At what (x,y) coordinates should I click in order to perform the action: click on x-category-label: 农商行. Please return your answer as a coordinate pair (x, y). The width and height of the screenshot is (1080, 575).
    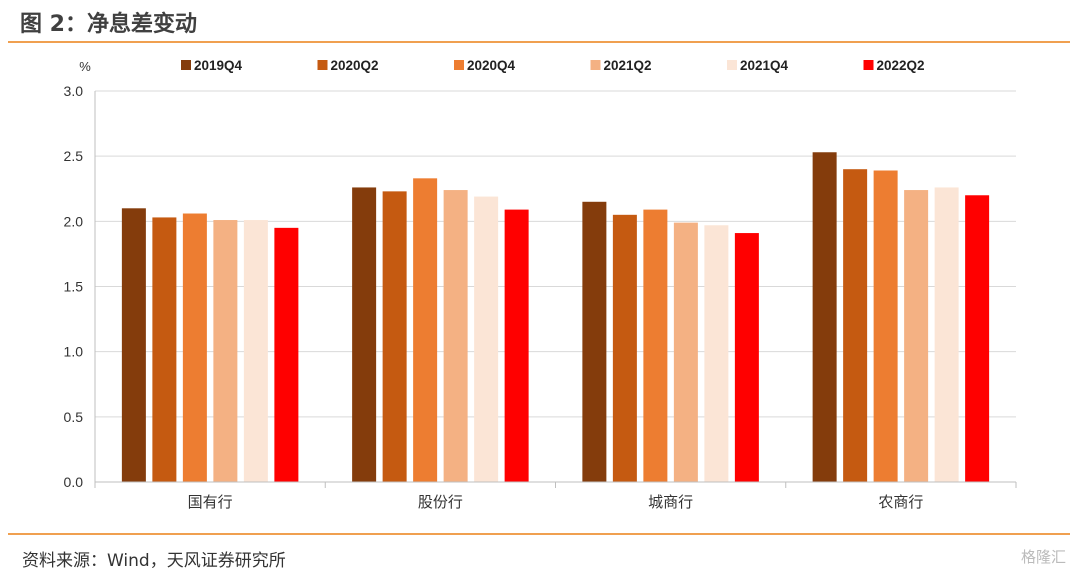
    Looking at the image, I should click on (900, 502).